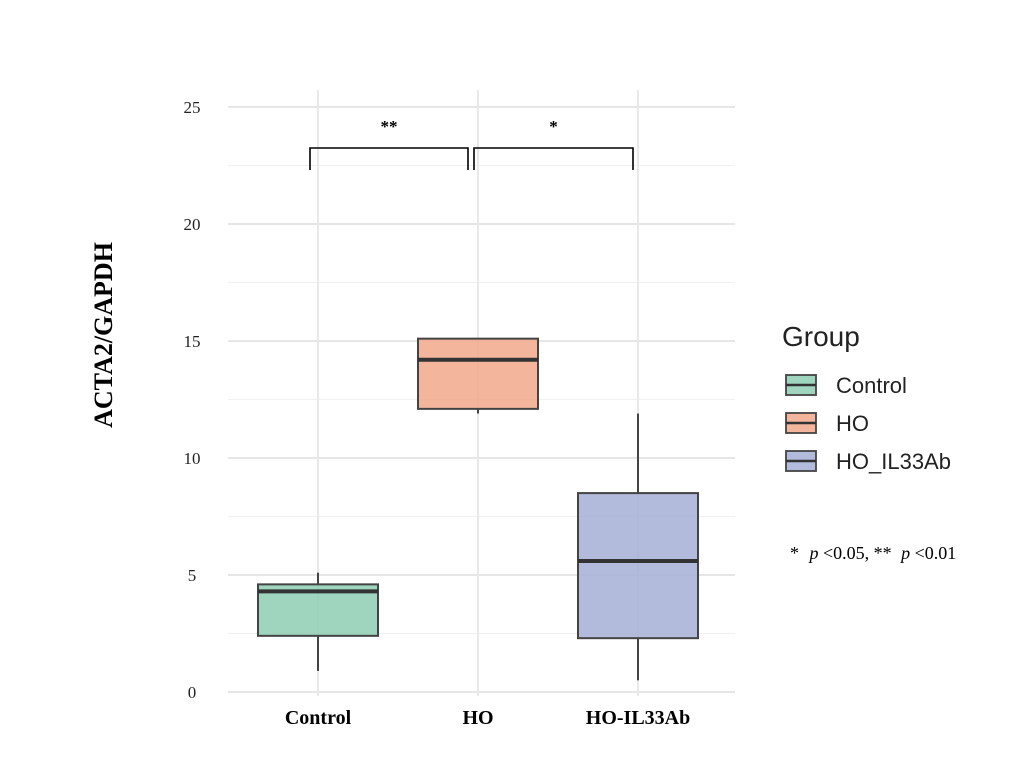  What do you see at coordinates (638, 718) in the screenshot?
I see `x-tick-label: HO-IL33Ab` at bounding box center [638, 718].